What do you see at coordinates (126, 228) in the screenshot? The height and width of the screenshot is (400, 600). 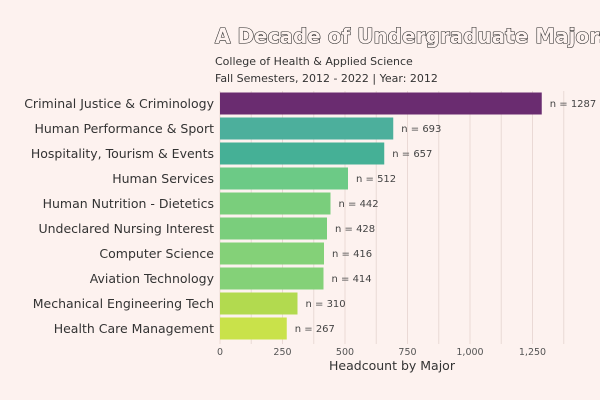 I see `category-label: Undeclared Nursing Interest` at bounding box center [126, 228].